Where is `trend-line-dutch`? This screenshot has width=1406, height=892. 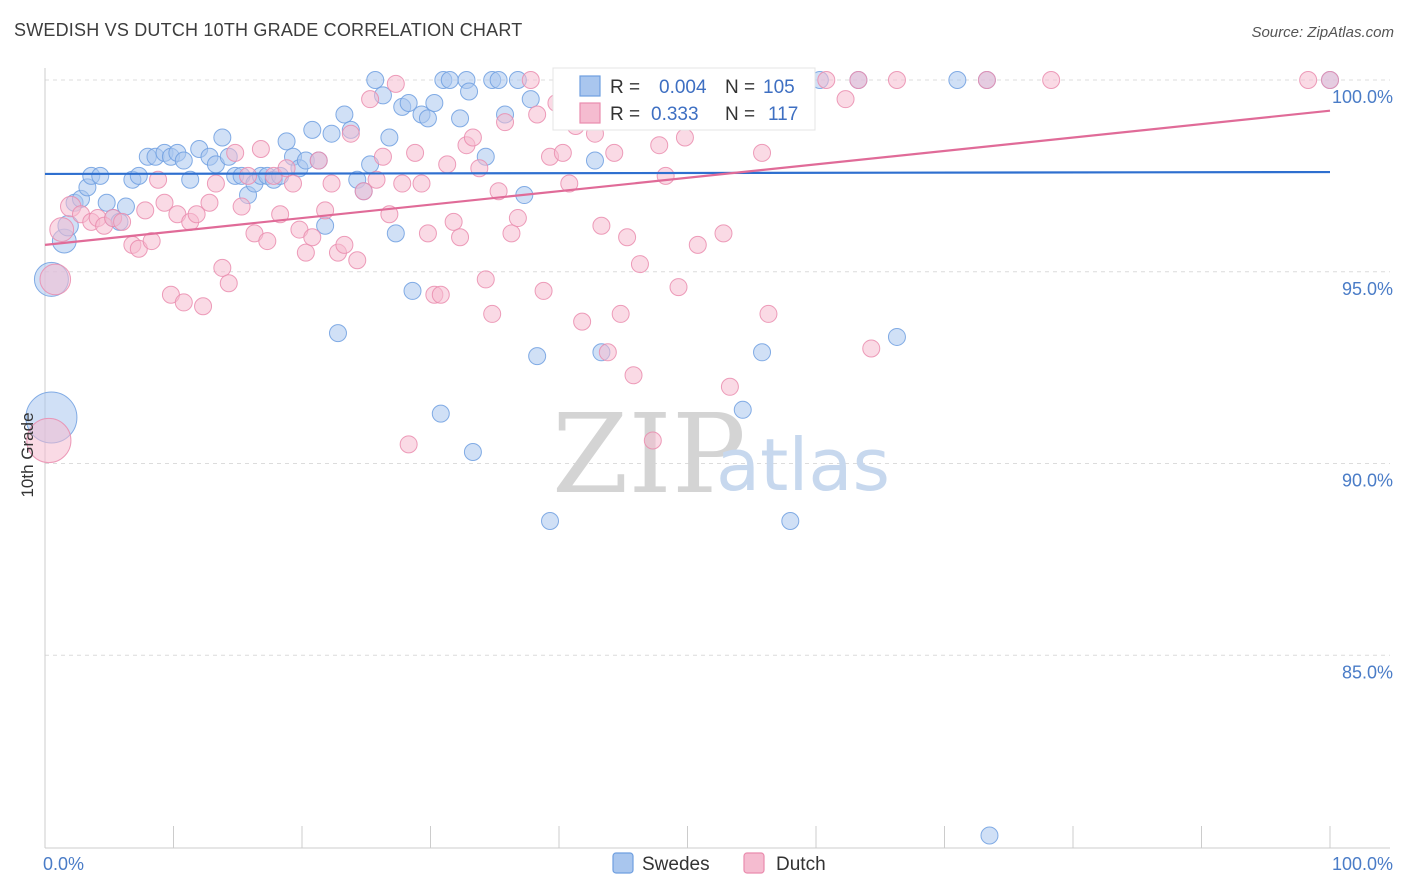 trend-line-dutch is located at coordinates (687, 177).